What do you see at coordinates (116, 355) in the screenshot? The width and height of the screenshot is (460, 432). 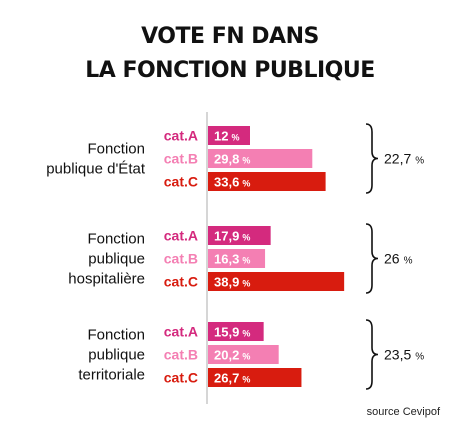 I see `group-label-3-line-2: publique` at bounding box center [116, 355].